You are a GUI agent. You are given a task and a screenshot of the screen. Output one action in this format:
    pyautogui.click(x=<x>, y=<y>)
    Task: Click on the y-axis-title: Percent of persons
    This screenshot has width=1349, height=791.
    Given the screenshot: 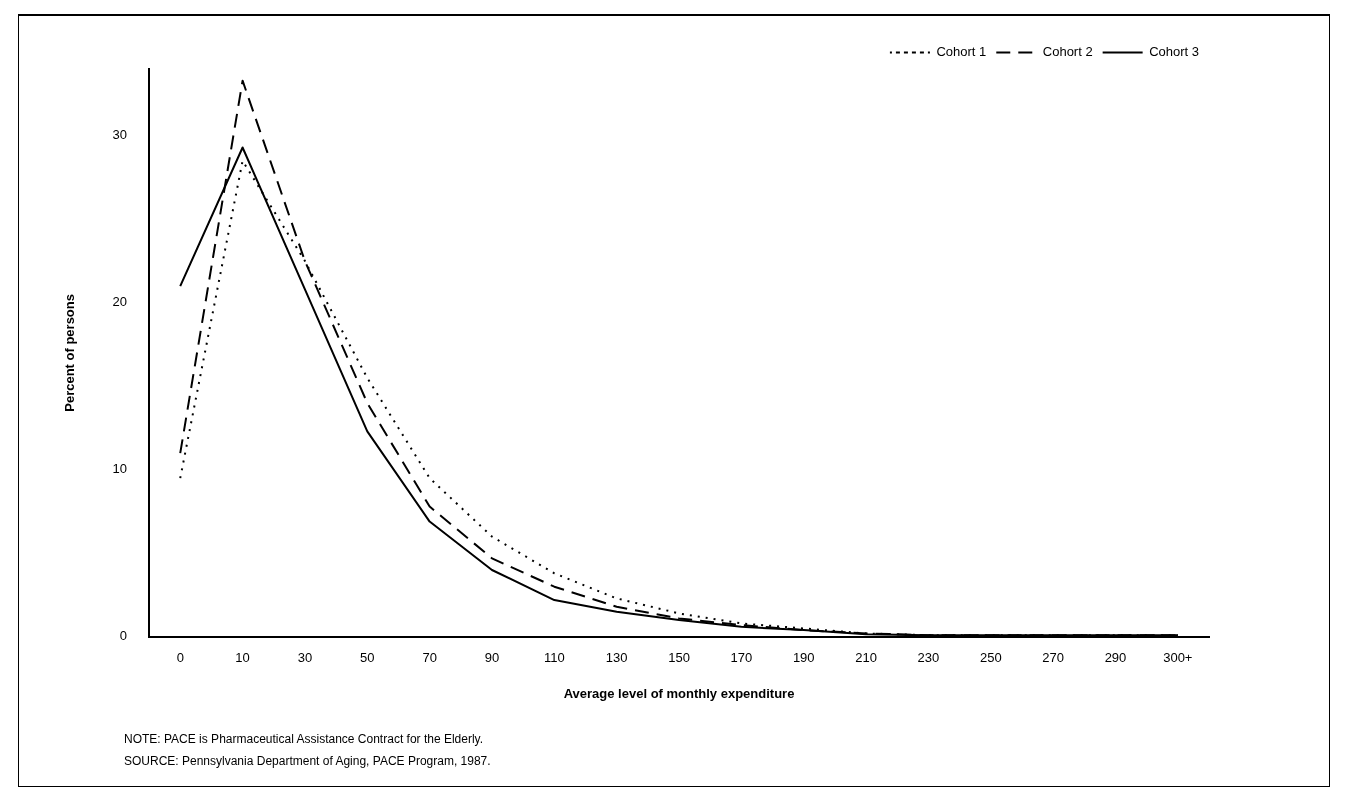 What is the action you would take?
    pyautogui.click(x=70, y=353)
    